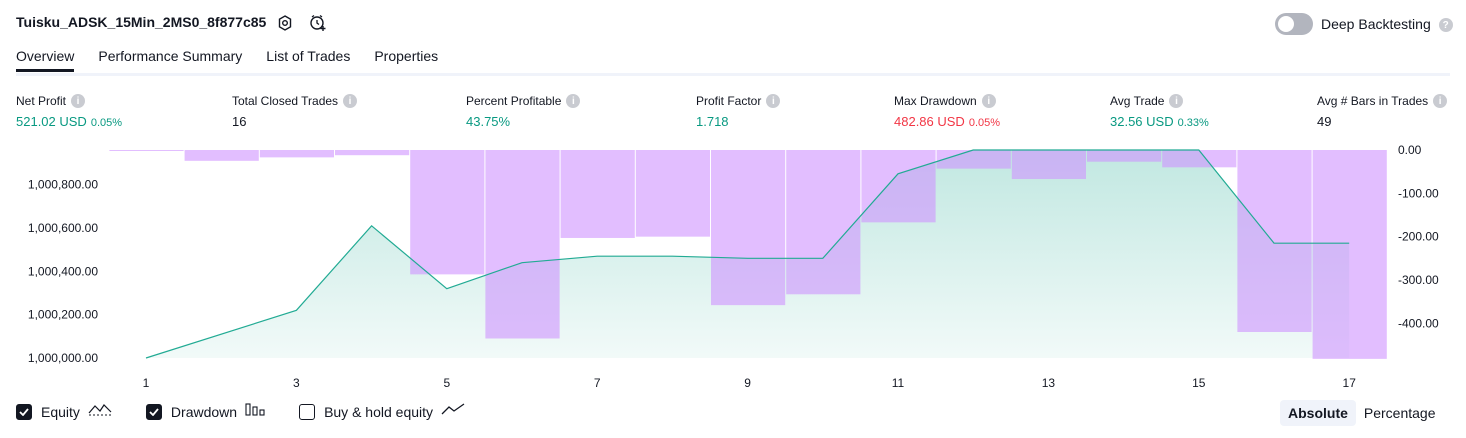 The image size is (1466, 438). Describe the element at coordinates (1410, 150) in the screenshot. I see `right-axis-tick: 0.00` at that location.